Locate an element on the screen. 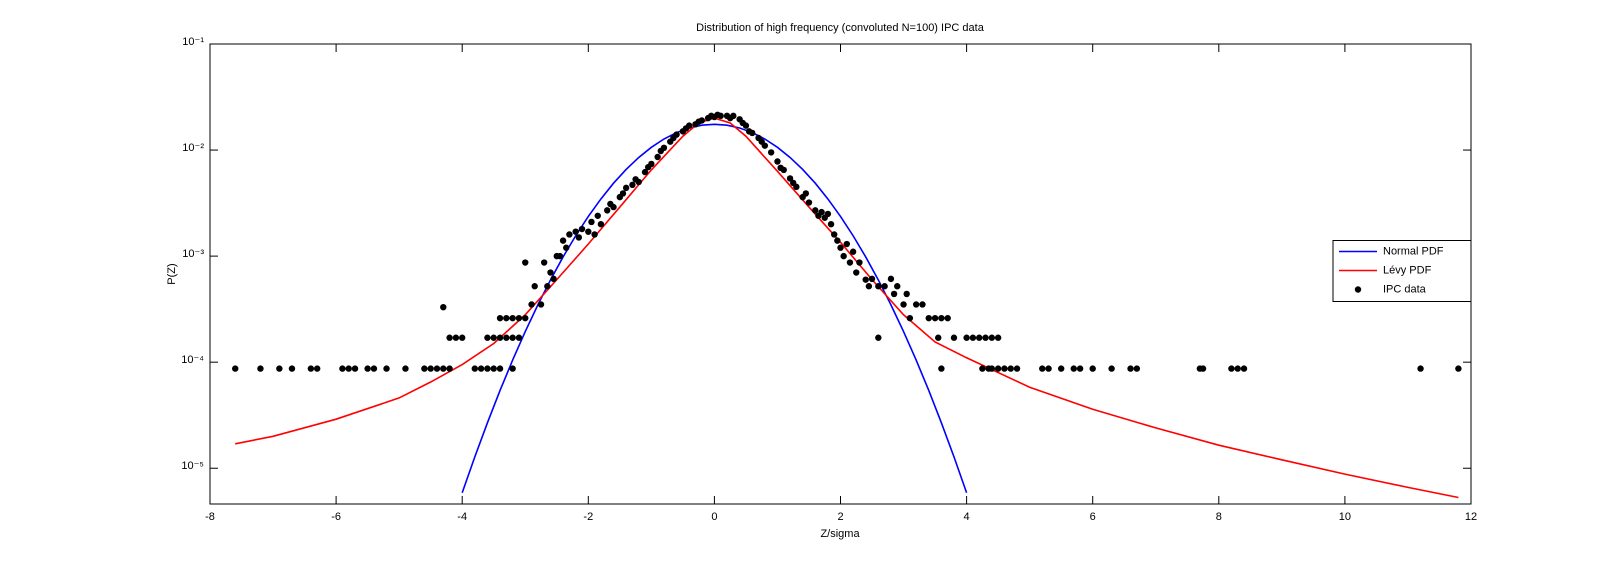  x-tick-label: -8 is located at coordinates (210, 517).